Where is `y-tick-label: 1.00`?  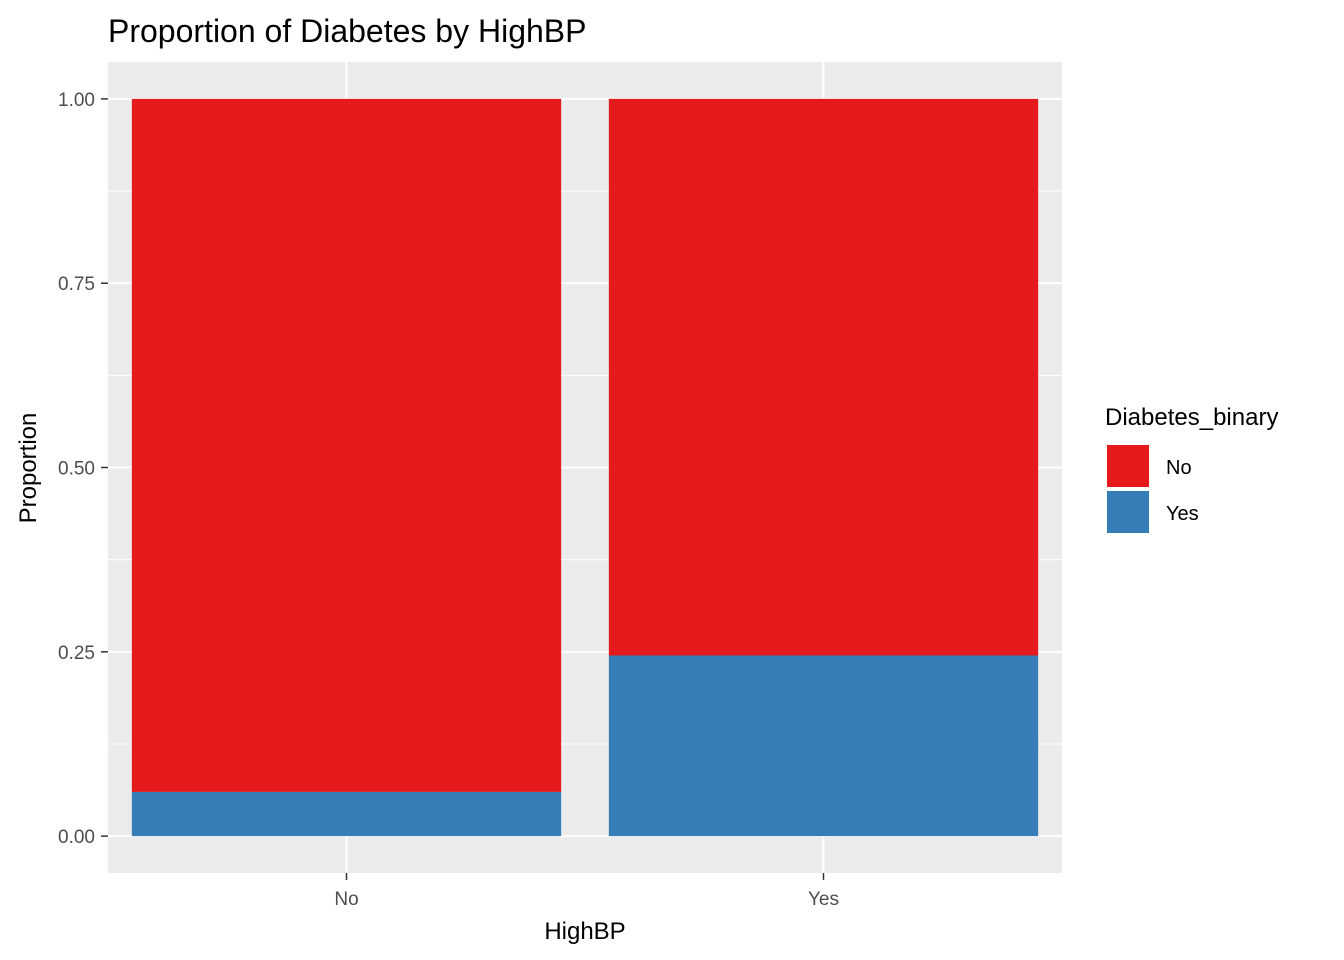
y-tick-label: 1.00 is located at coordinates (76, 100).